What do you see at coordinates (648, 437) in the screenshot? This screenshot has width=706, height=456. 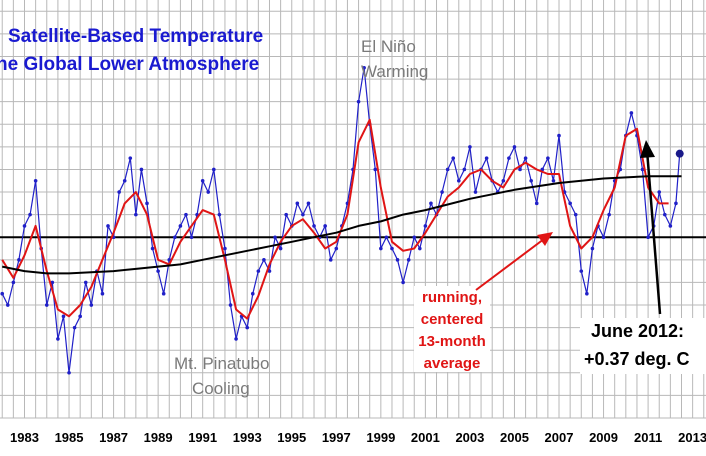 I see `x-tick-label: 2011` at bounding box center [648, 437].